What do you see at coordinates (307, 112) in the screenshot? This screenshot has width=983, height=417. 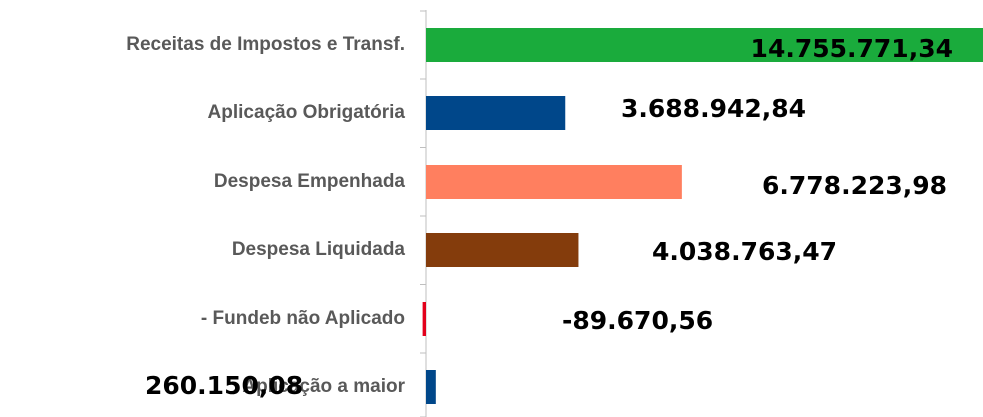 I see `category-label: Aplicação Obrigatória` at bounding box center [307, 112].